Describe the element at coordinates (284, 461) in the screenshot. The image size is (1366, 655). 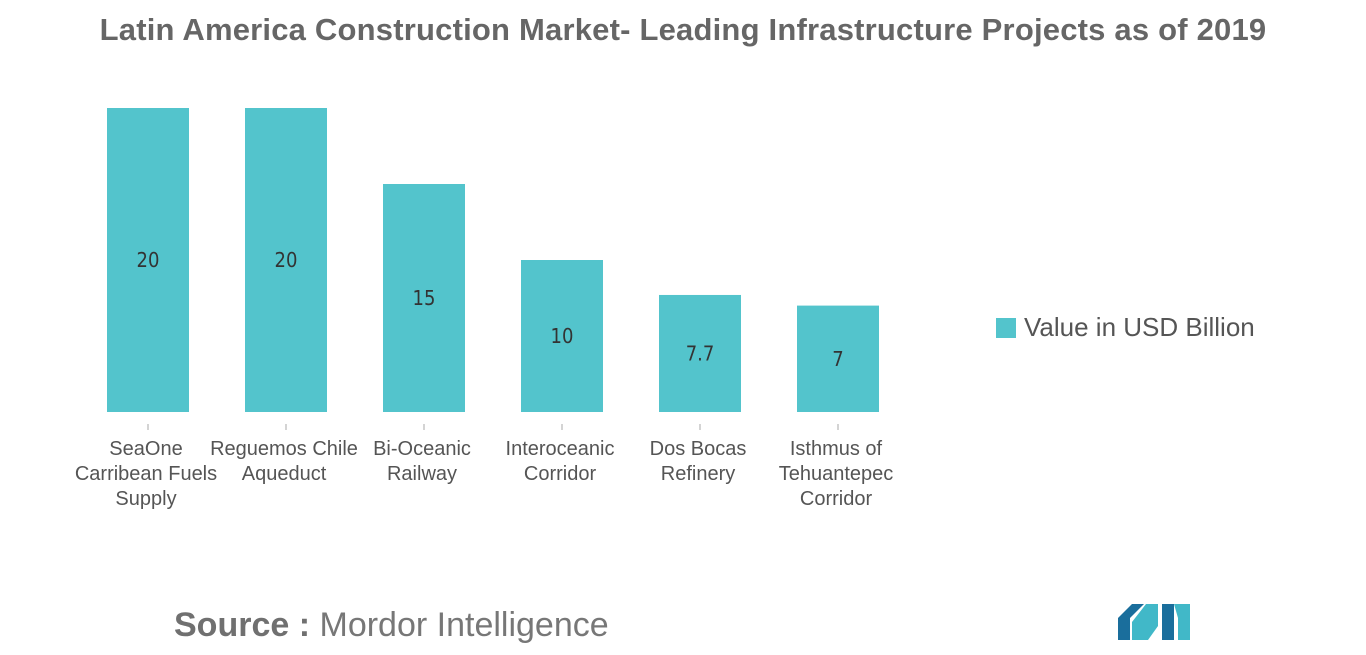
I see `category-label-2: Reguemos Chile Aqueduct` at that location.